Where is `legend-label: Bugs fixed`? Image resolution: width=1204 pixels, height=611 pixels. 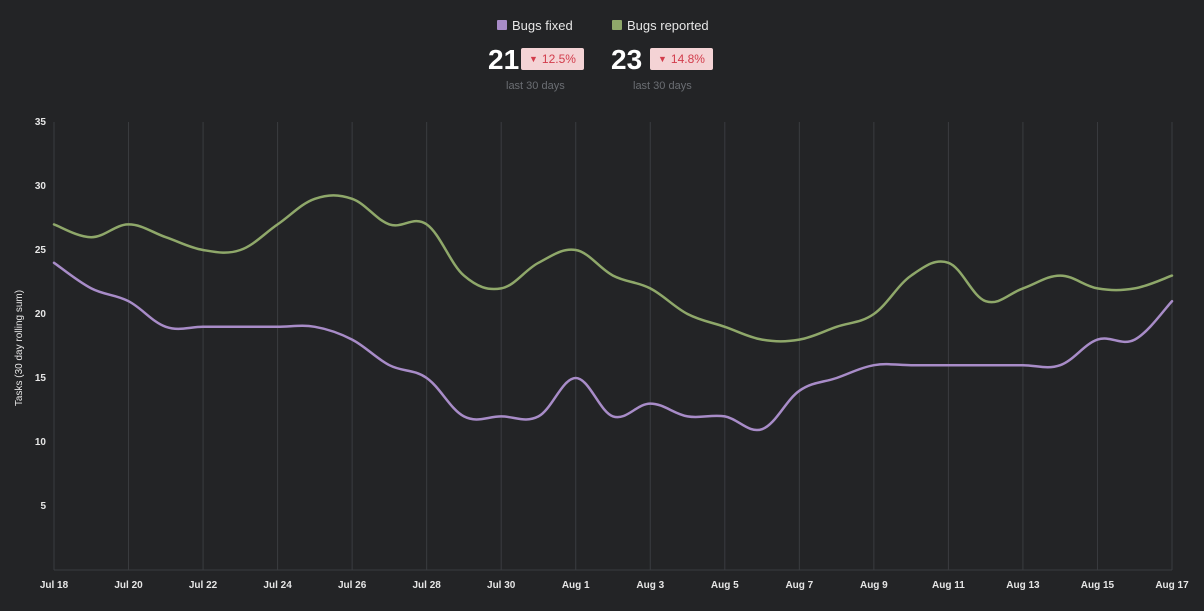
legend-label: Bugs fixed is located at coordinates (542, 25).